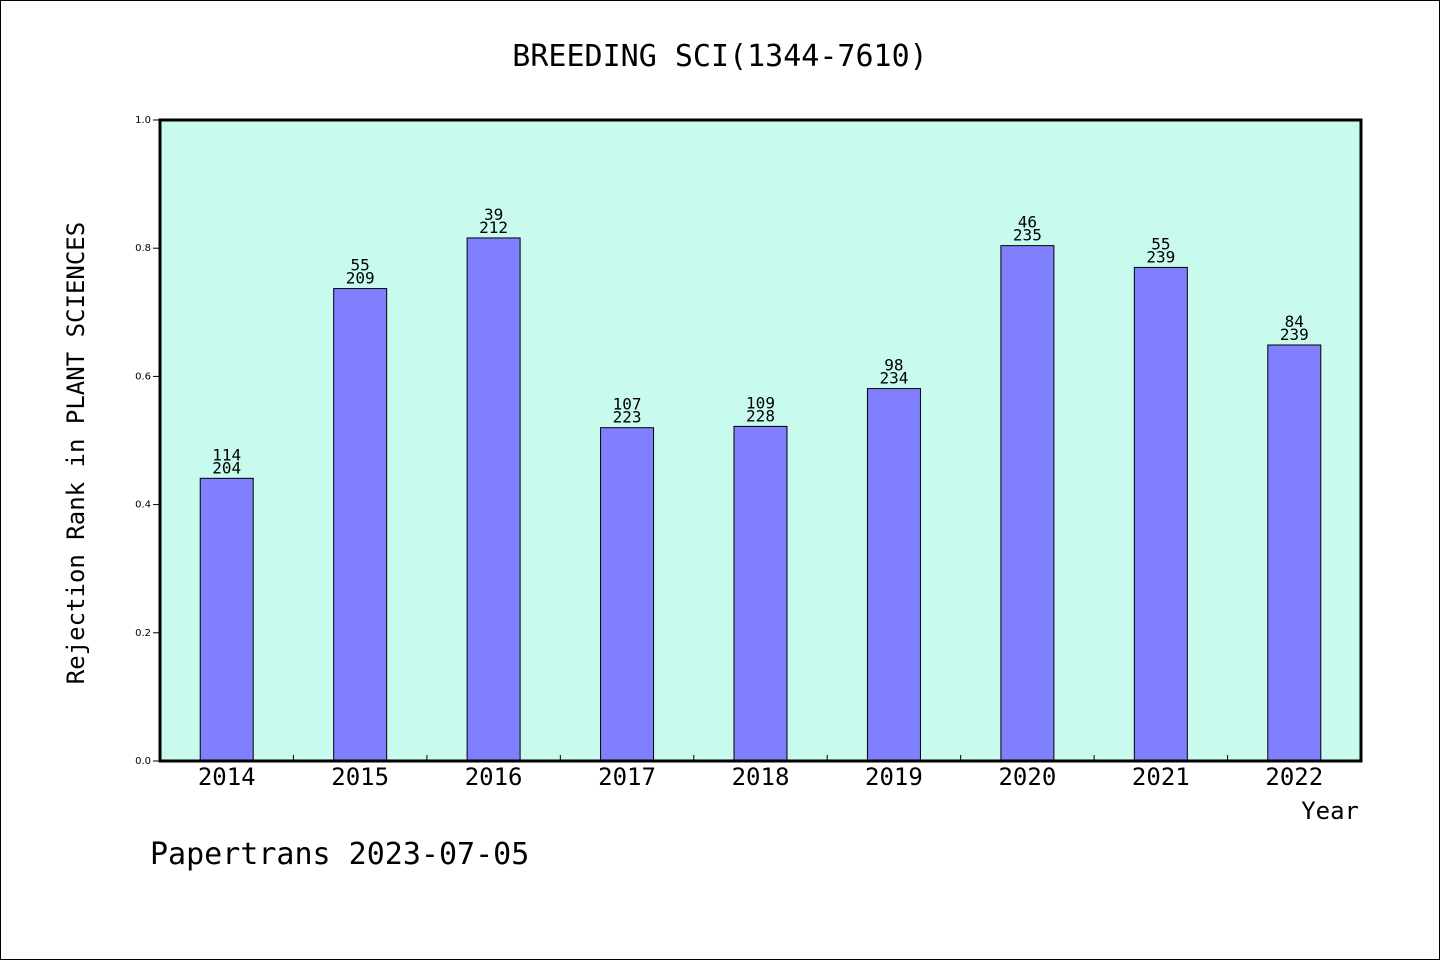 The height and width of the screenshot is (960, 1440). Describe the element at coordinates (143, 248) in the screenshot. I see `y-tick-label: 0.8` at that location.